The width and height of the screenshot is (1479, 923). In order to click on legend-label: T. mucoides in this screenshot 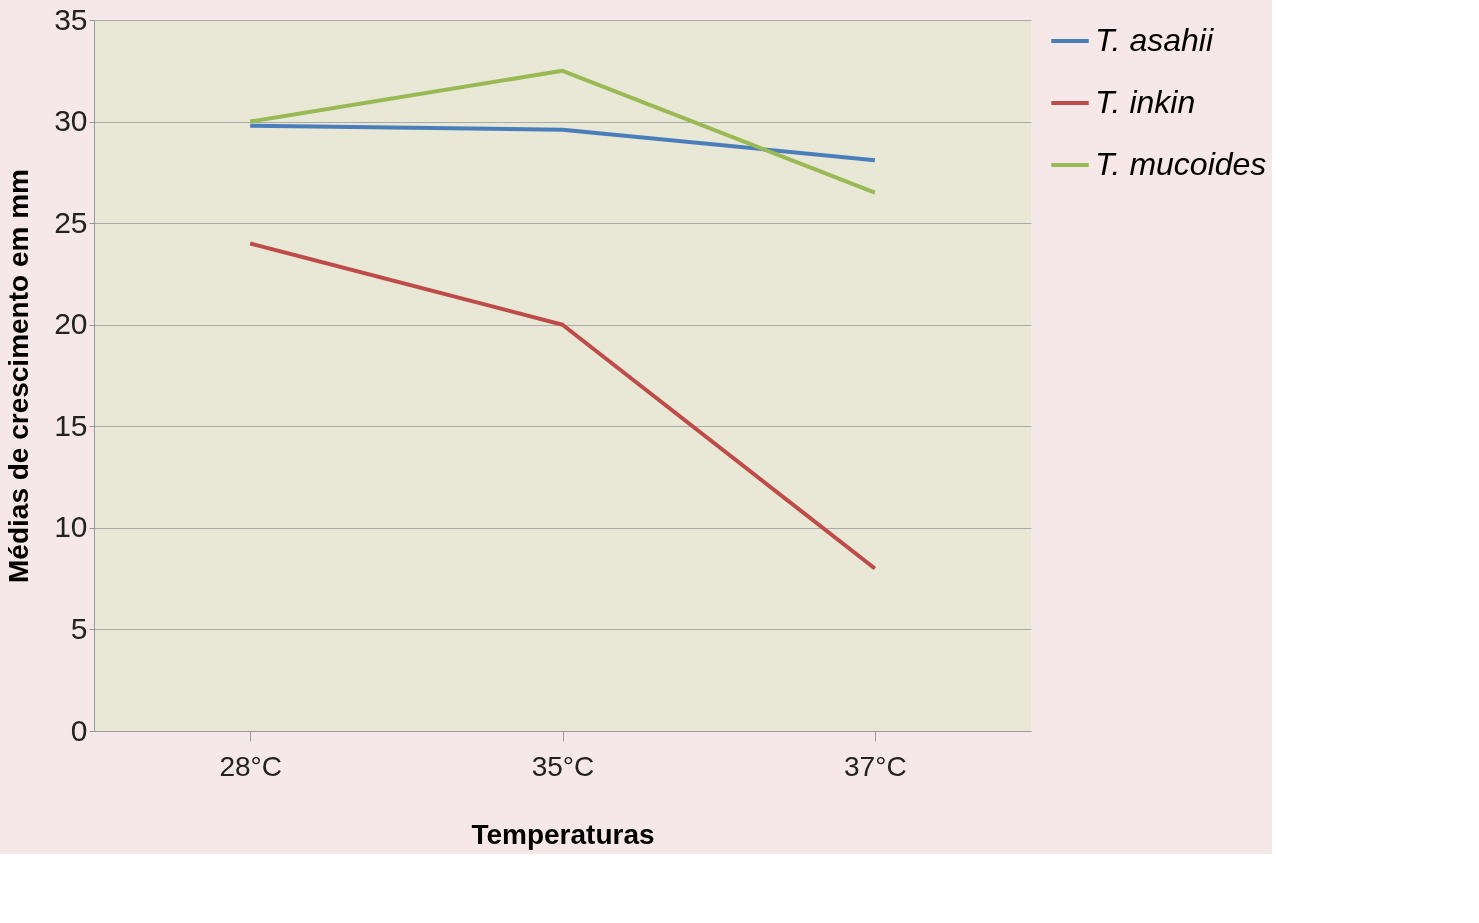, I will do `click(1181, 164)`.